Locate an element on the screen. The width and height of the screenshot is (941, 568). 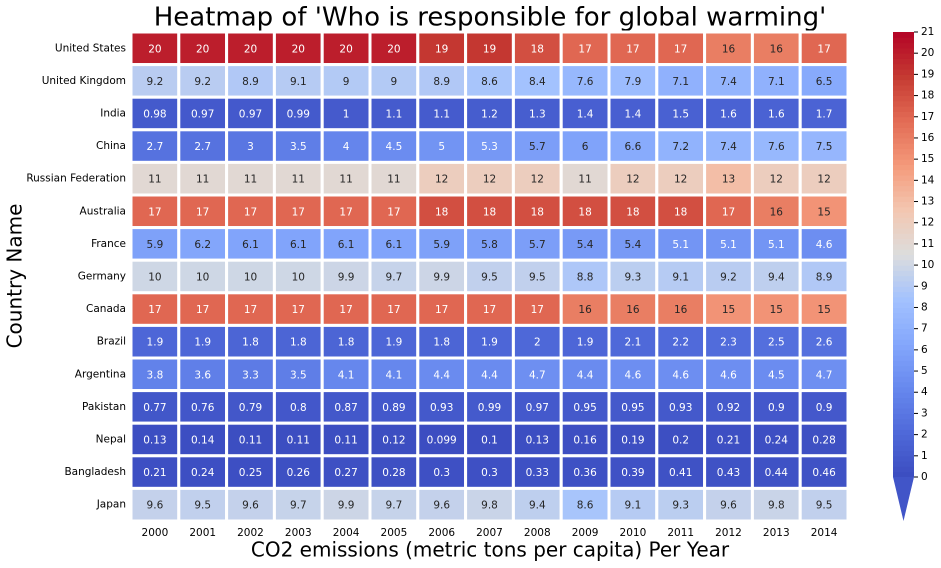
cell-label: 5.7 is located at coordinates (537, 147).